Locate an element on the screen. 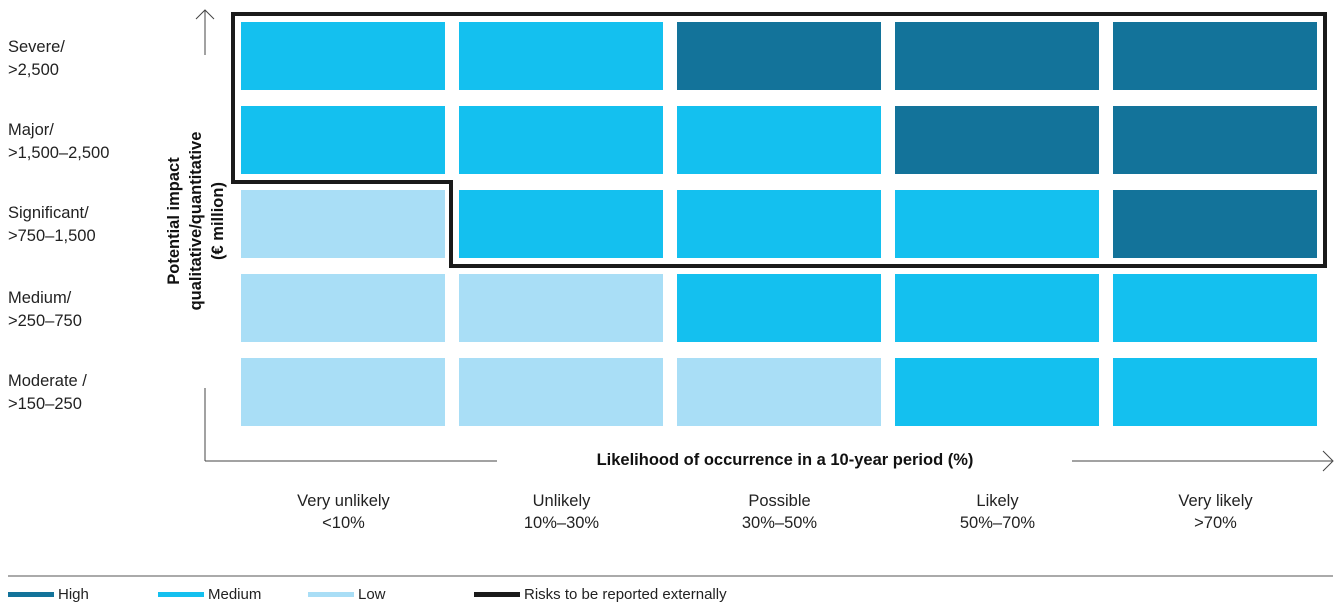 This screenshot has height=608, width=1341. column-label-3: Possible 30%–50% is located at coordinates (779, 512).